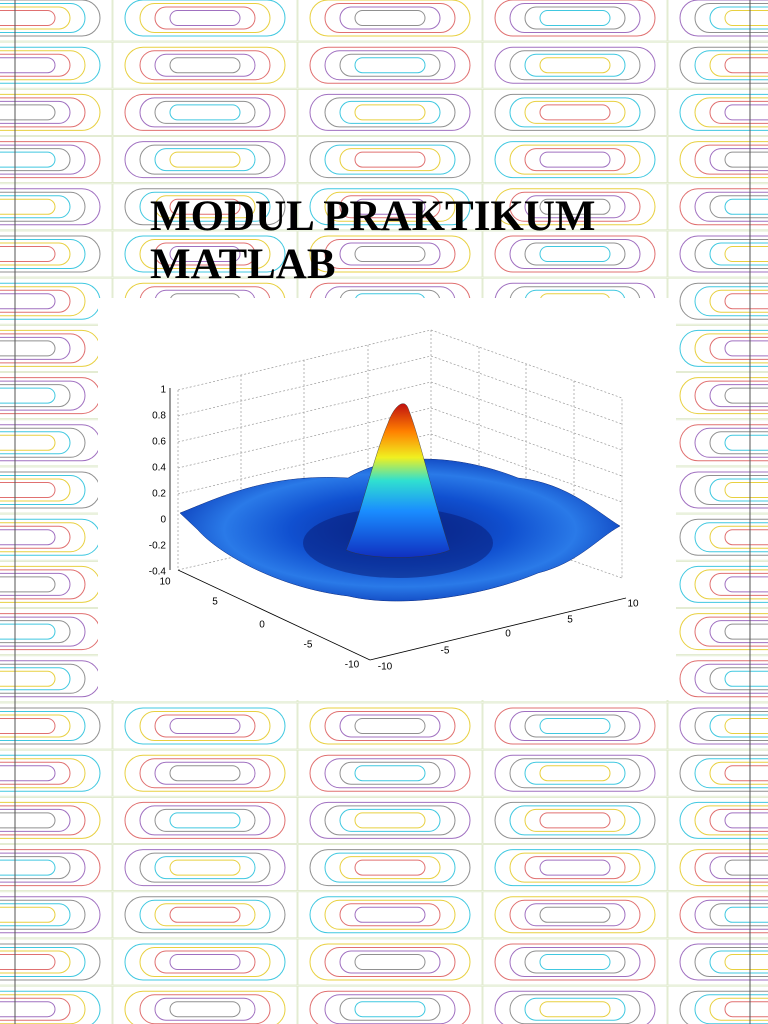 Image resolution: width=768 pixels, height=1024 pixels. What do you see at coordinates (633, 604) in the screenshot?
I see `x-tick-label: 10` at bounding box center [633, 604].